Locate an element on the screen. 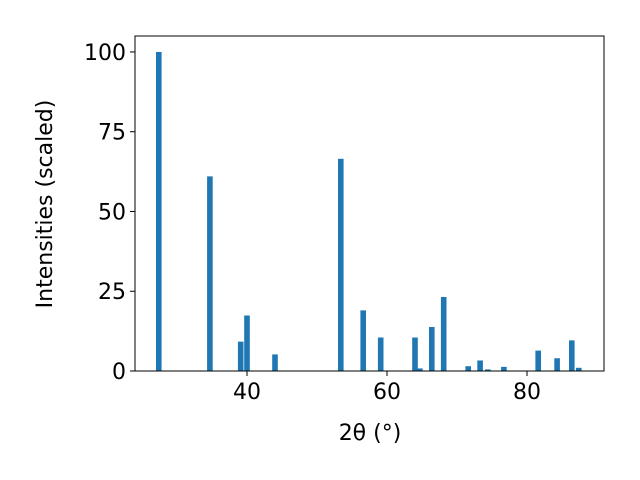  y-tick-label: 50 is located at coordinates (112, 212).